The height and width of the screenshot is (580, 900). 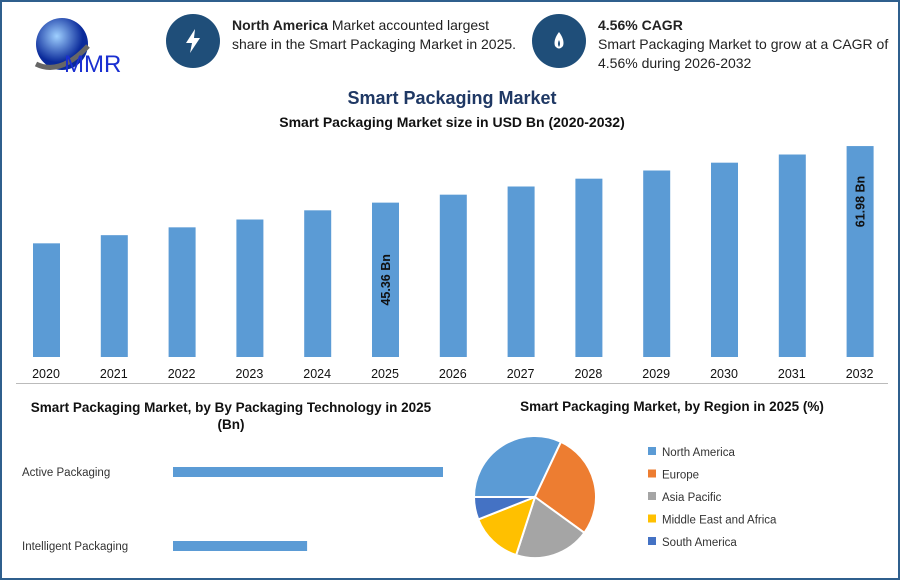 What do you see at coordinates (521, 271) in the screenshot?
I see `bar-2027` at bounding box center [521, 271].